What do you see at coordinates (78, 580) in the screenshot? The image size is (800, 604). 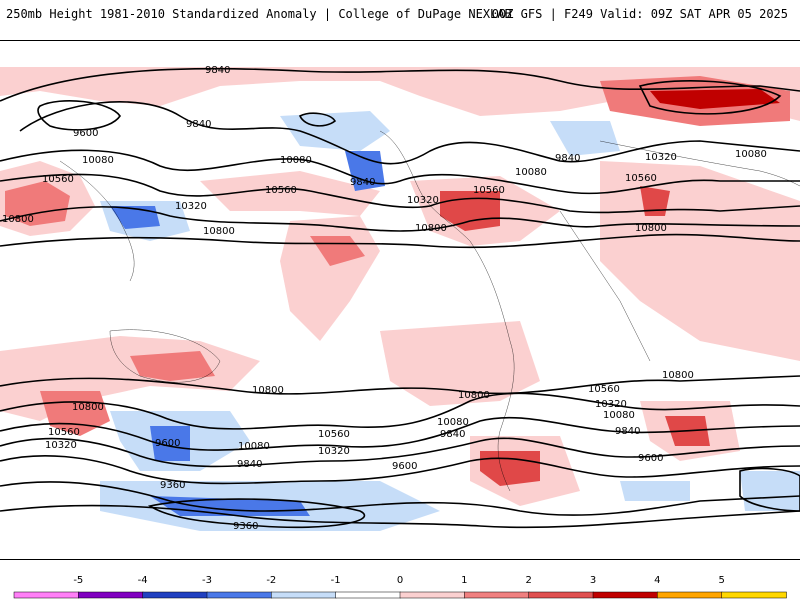 I see `colorbar-tick-label: -5` at bounding box center [78, 580].